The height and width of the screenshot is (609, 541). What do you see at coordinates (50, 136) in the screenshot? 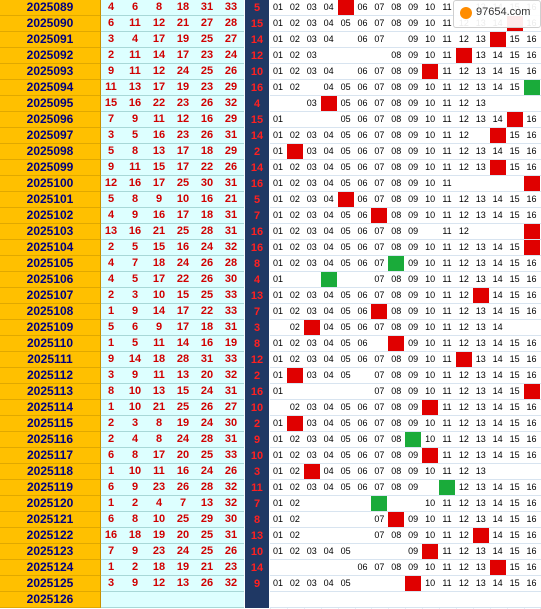
I see `issue-number: 2025097` at bounding box center [50, 136].